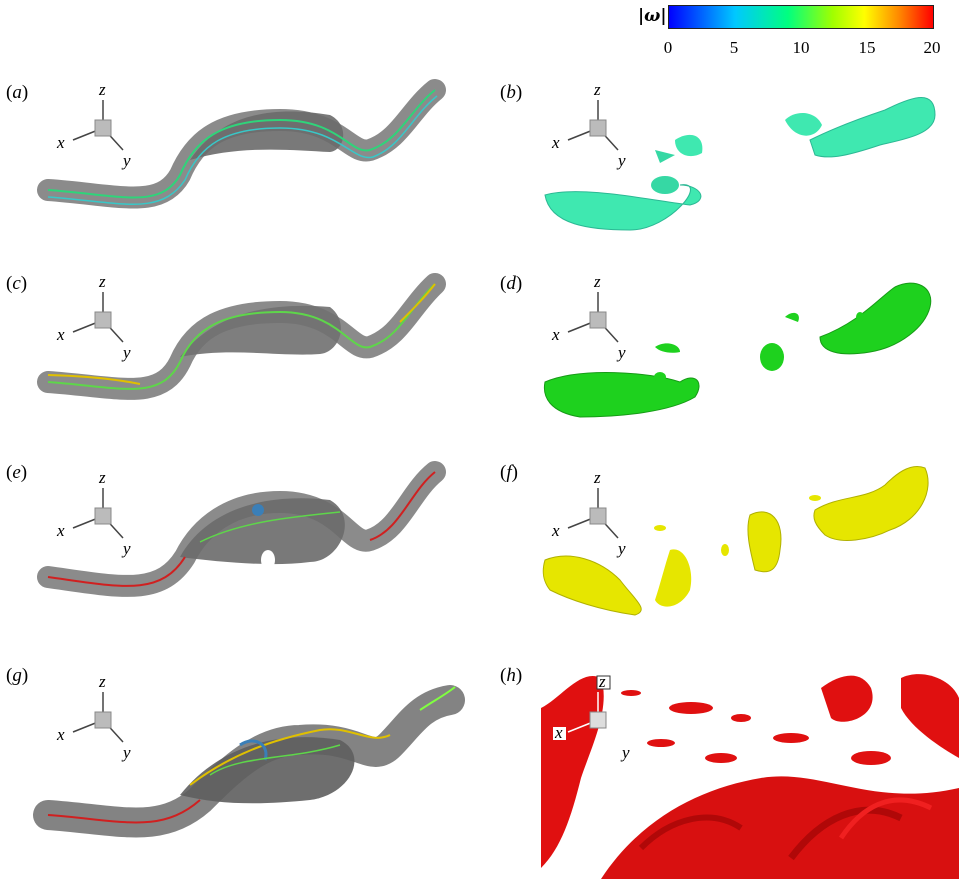 The image size is (959, 879). What do you see at coordinates (241, 144) in the screenshot?
I see `panel-a-vortex-tube` at bounding box center [241, 144].